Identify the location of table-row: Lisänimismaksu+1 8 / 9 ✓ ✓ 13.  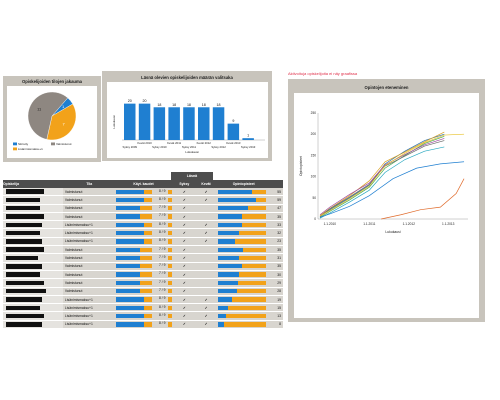
(143, 316).